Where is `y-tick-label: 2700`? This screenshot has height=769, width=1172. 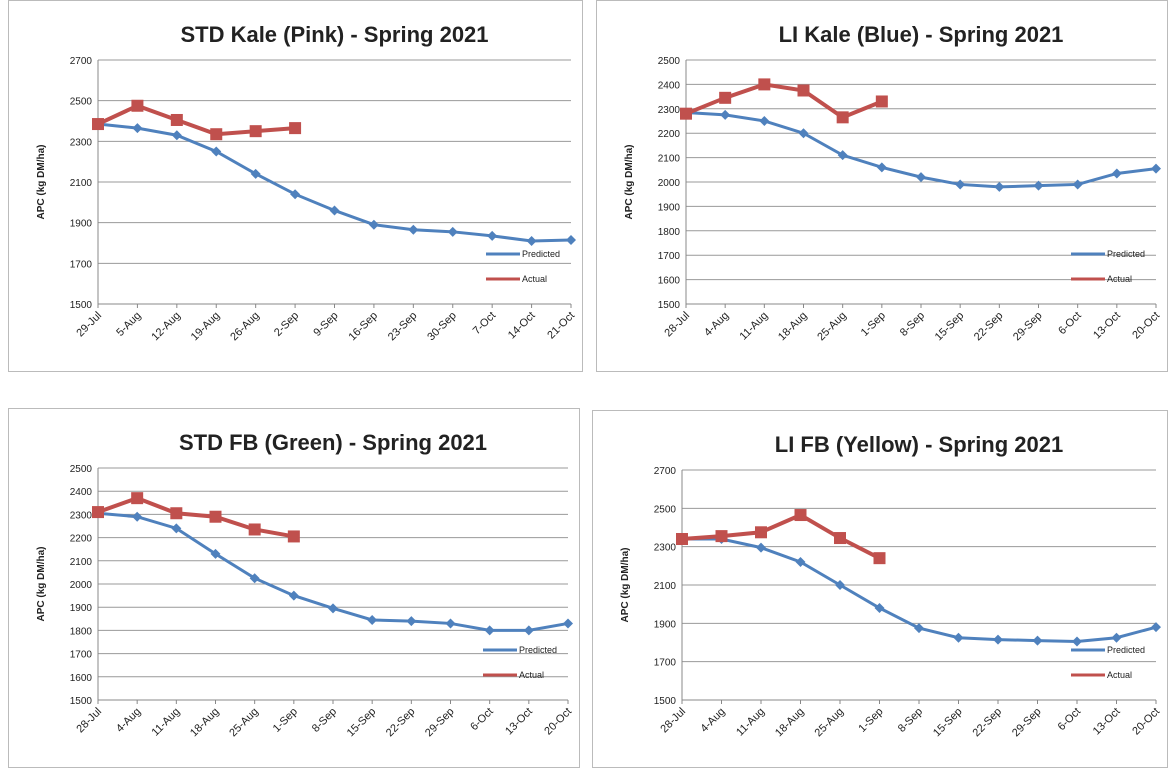 y-tick-label: 2700 is located at coordinates (665, 471).